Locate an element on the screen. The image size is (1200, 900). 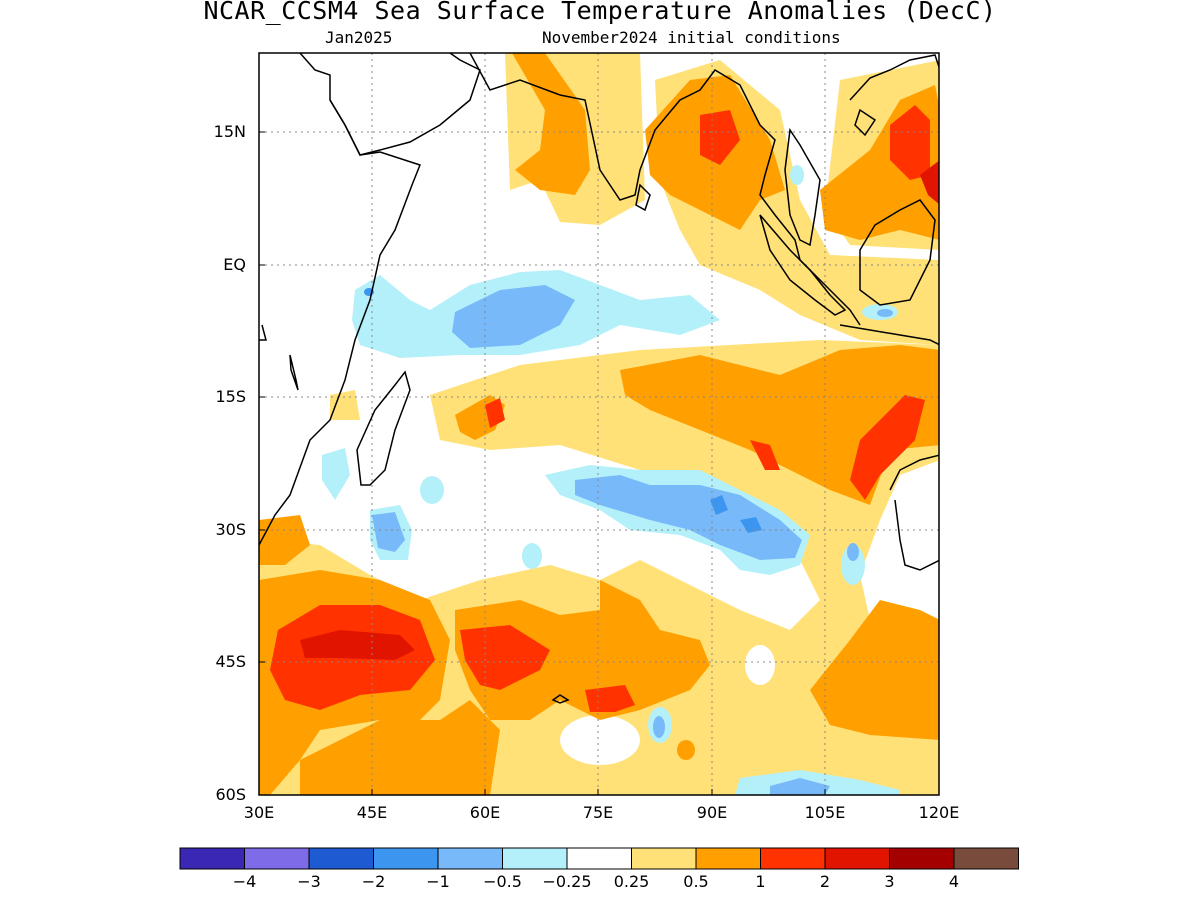
australia-w-coast is located at coordinates (916, 535).